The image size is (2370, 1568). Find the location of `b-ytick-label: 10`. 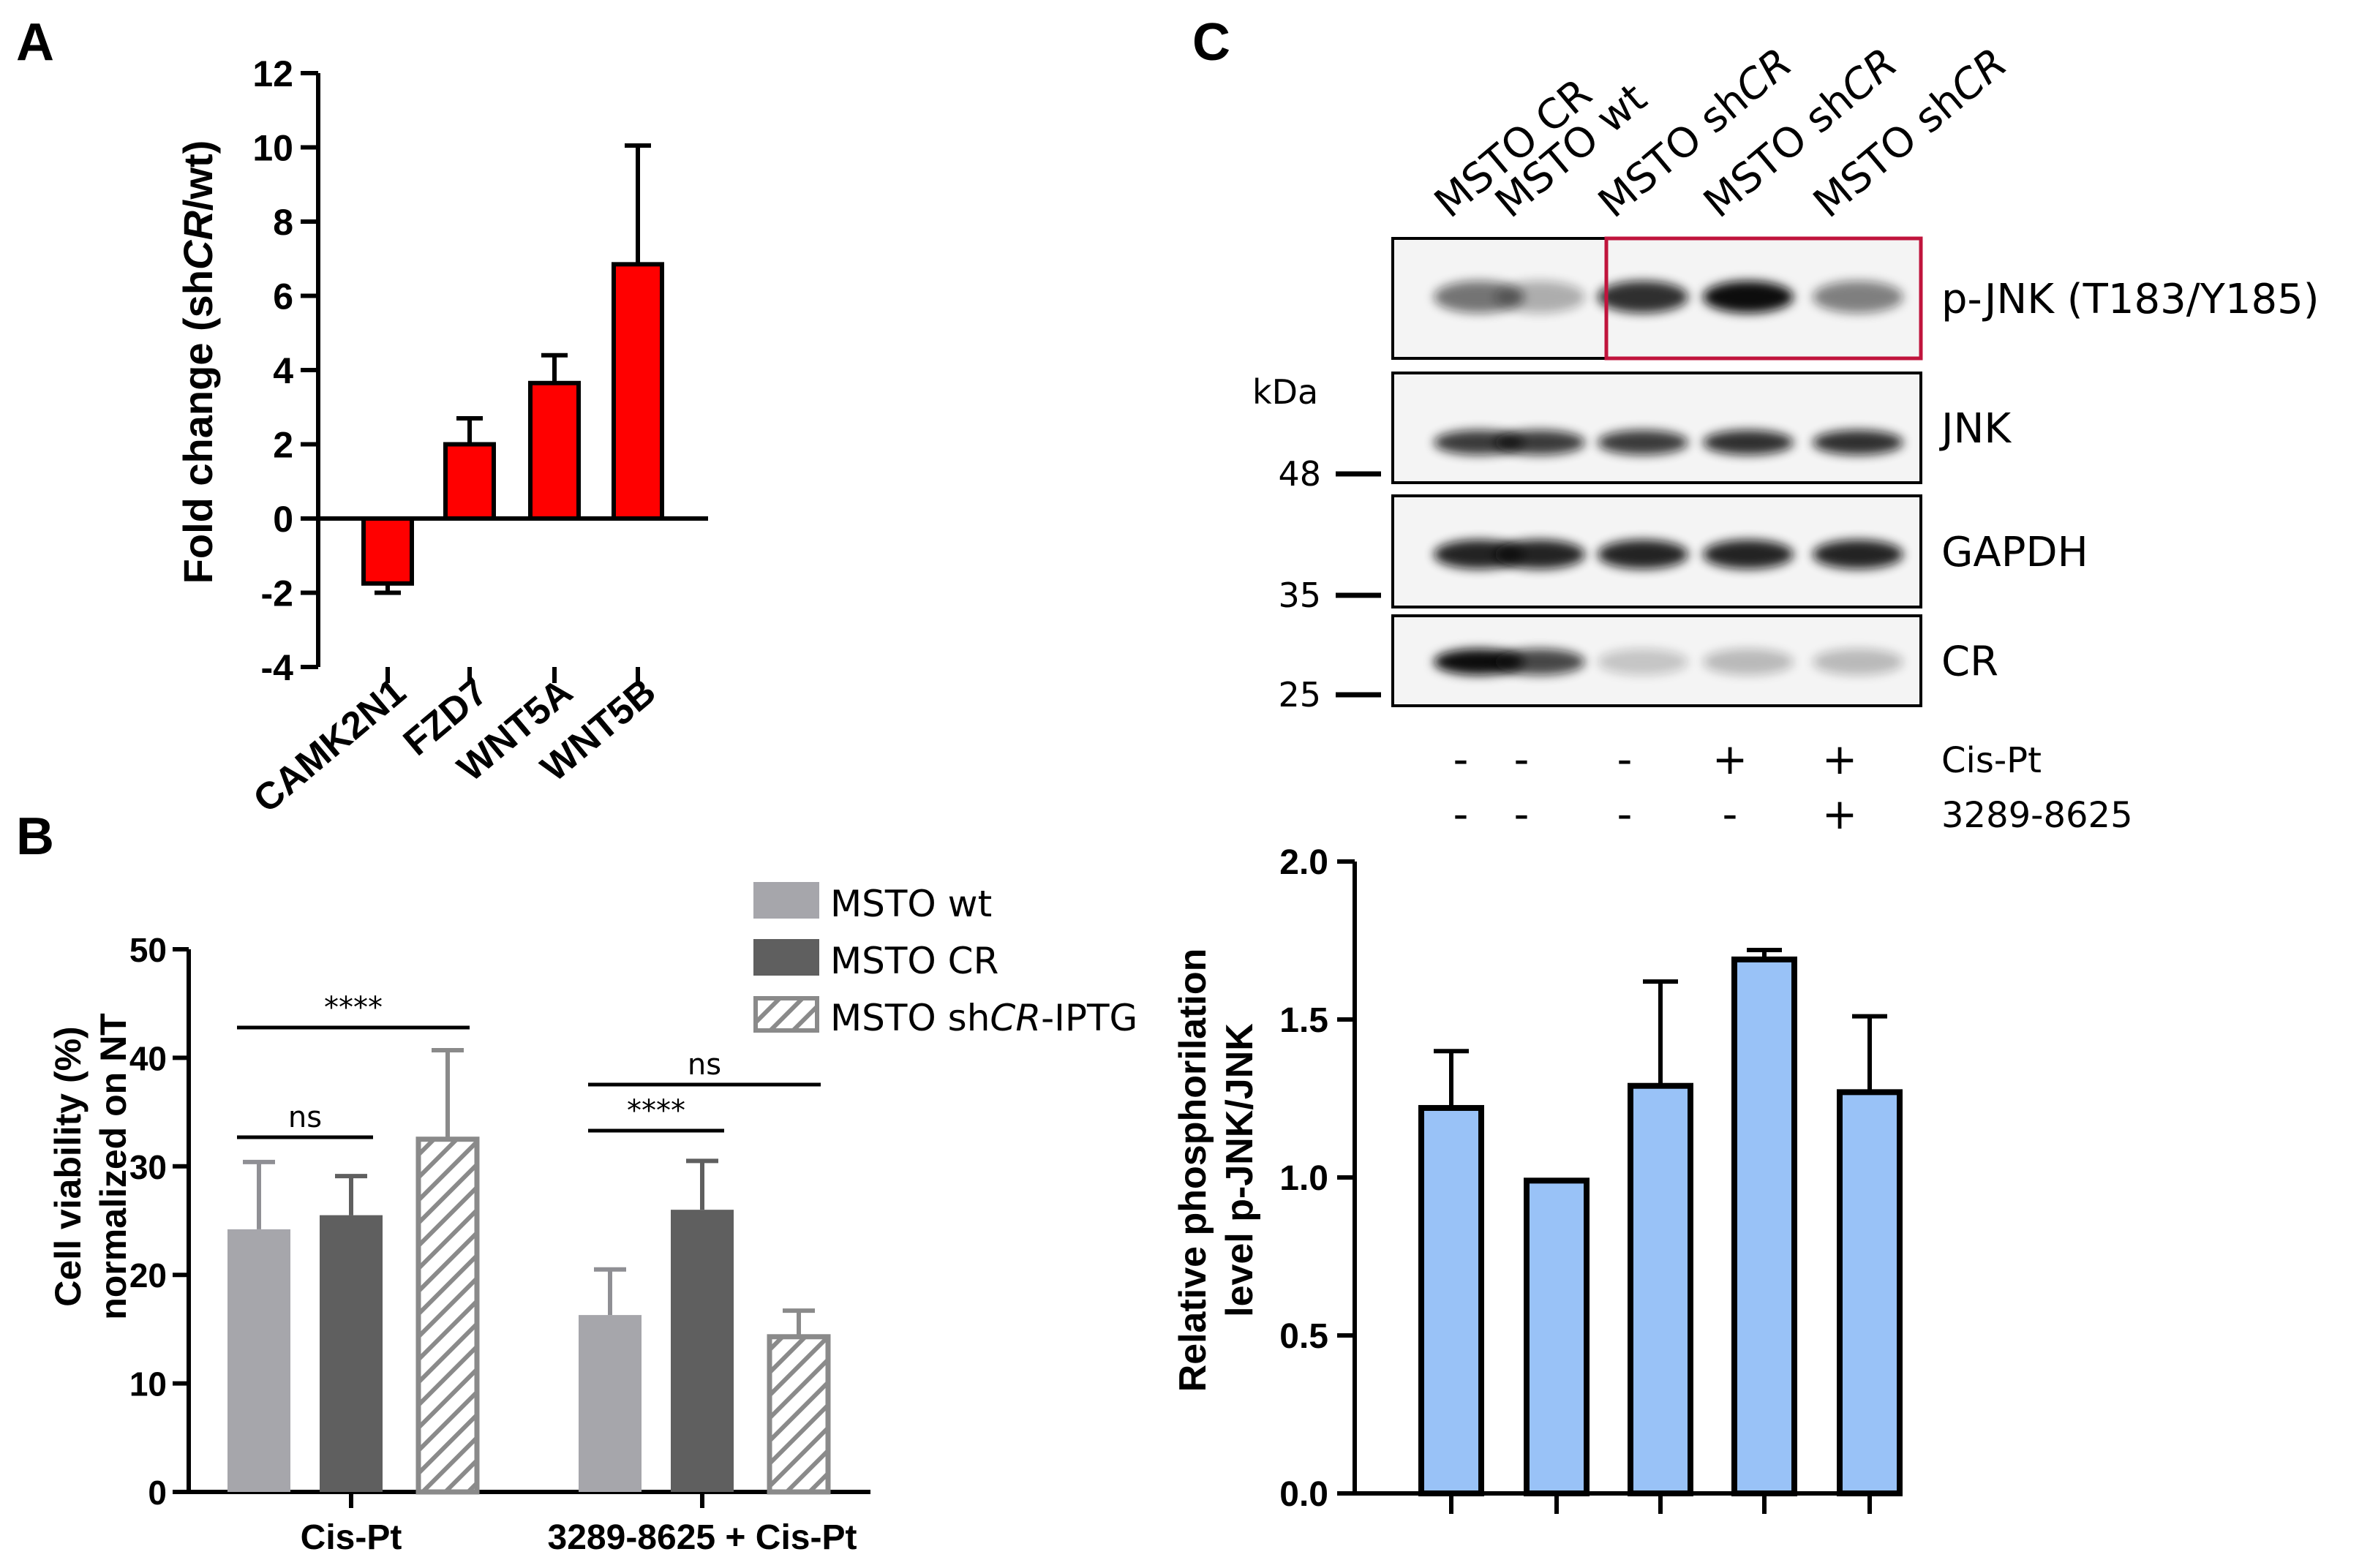

b-ytick-label: 10 is located at coordinates (148, 1384).